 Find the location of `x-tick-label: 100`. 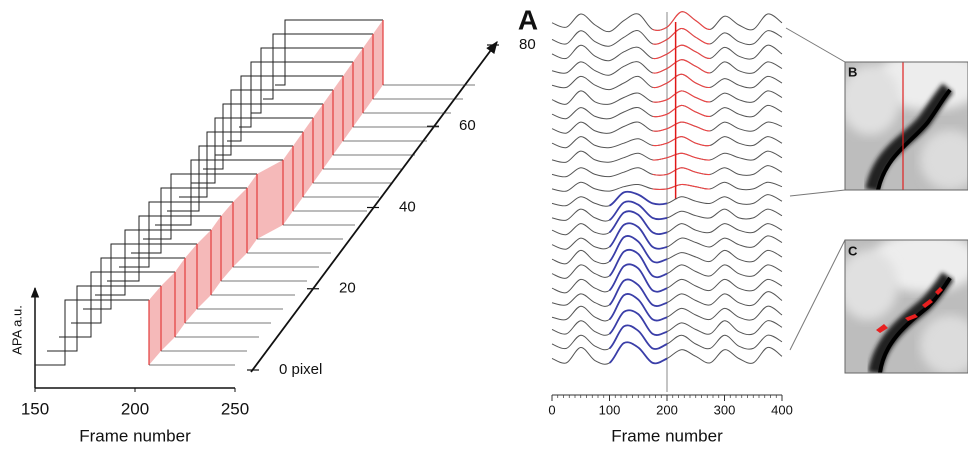

x-tick-label: 100 is located at coordinates (610, 409).